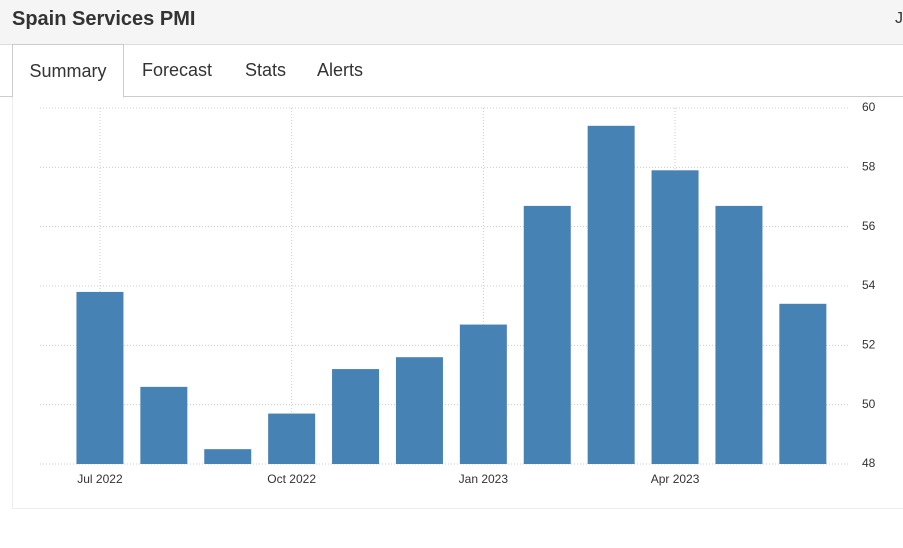 This screenshot has height=548, width=903. Describe the element at coordinates (869, 167) in the screenshot. I see `y-tick-label: 58` at that location.